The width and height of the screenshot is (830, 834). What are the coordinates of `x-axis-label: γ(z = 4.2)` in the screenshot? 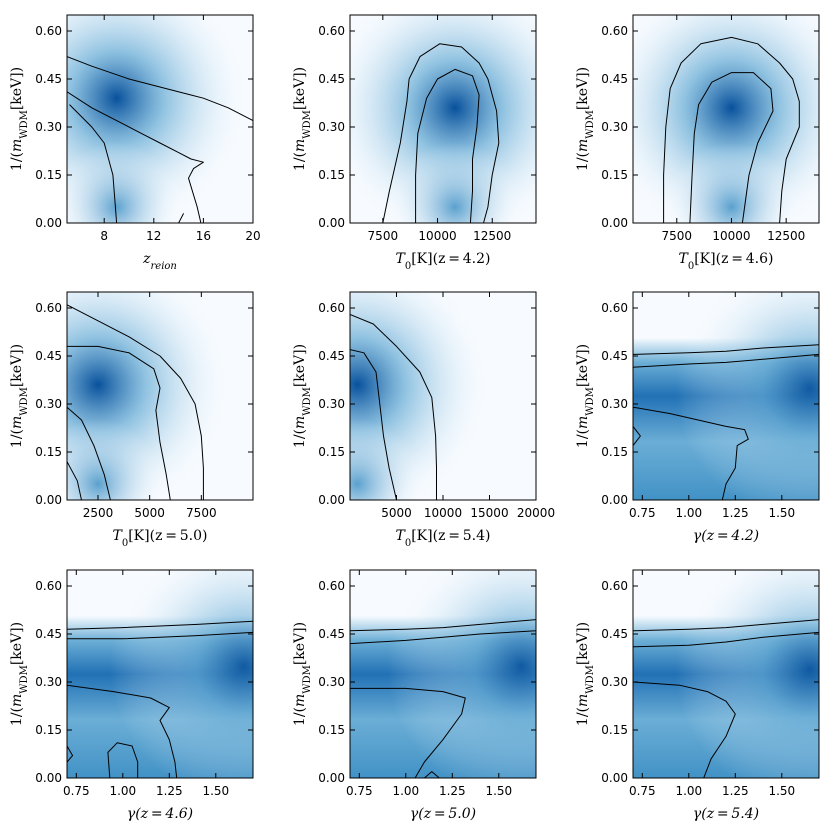 It's located at (726, 536).